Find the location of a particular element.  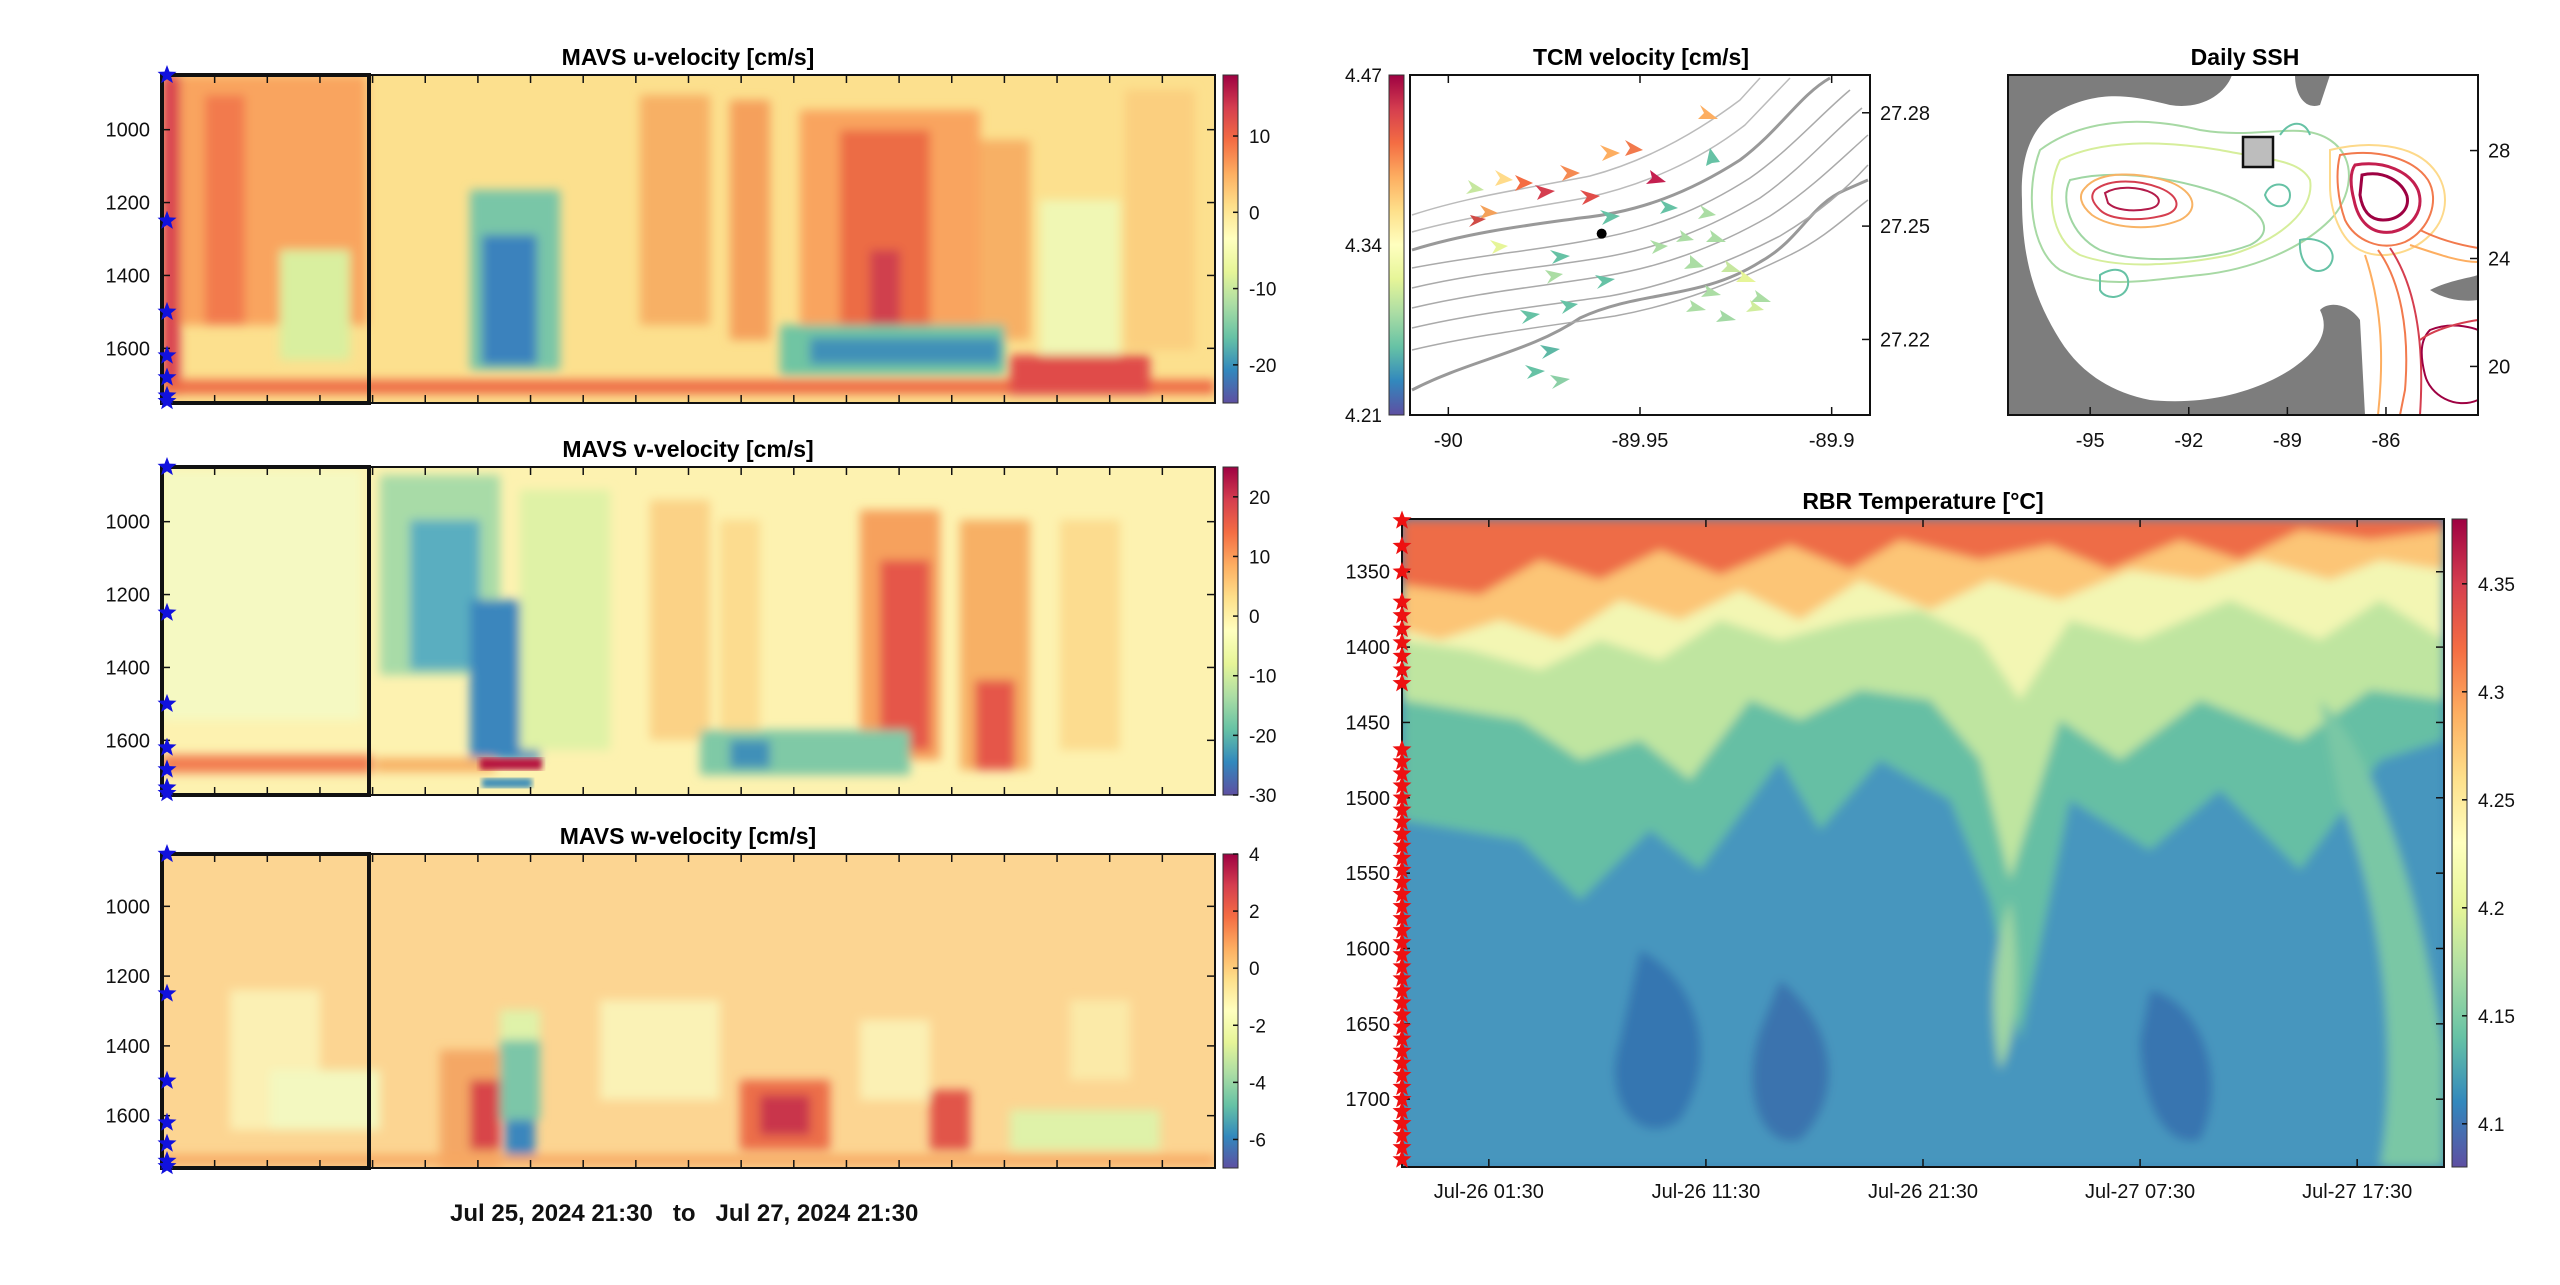

y-tick-label: 27.28 is located at coordinates (1905, 114).